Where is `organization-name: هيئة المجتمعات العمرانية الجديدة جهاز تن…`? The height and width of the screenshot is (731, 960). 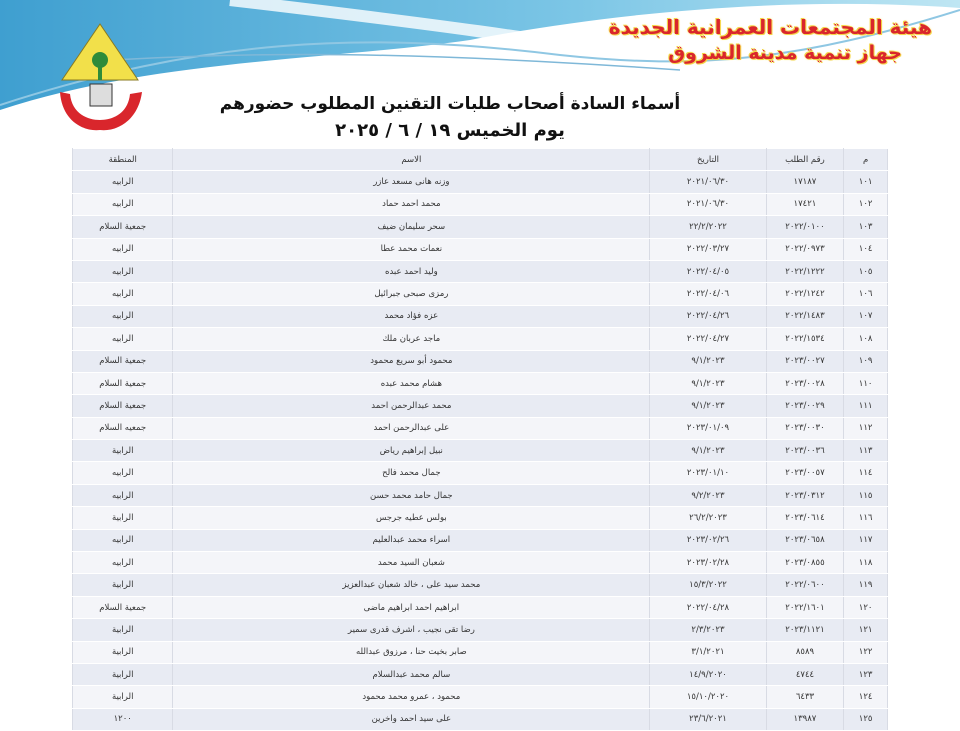 organization-name: هيئة المجتمعات العمرانية الجديدة جهاز تن… is located at coordinates (770, 40).